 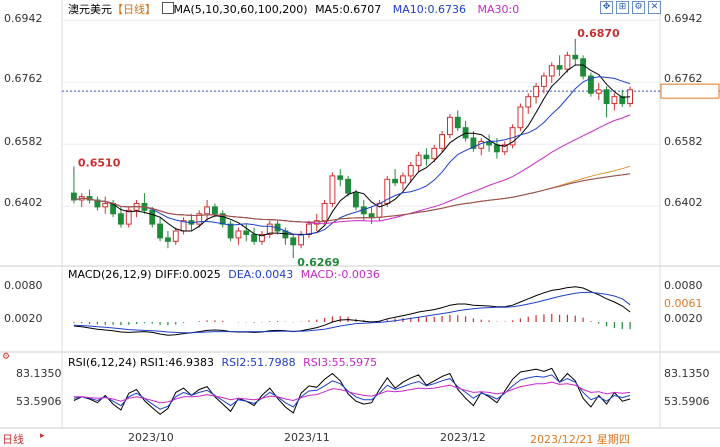 I want to click on macd-dea-line, so click(x=352, y=312).